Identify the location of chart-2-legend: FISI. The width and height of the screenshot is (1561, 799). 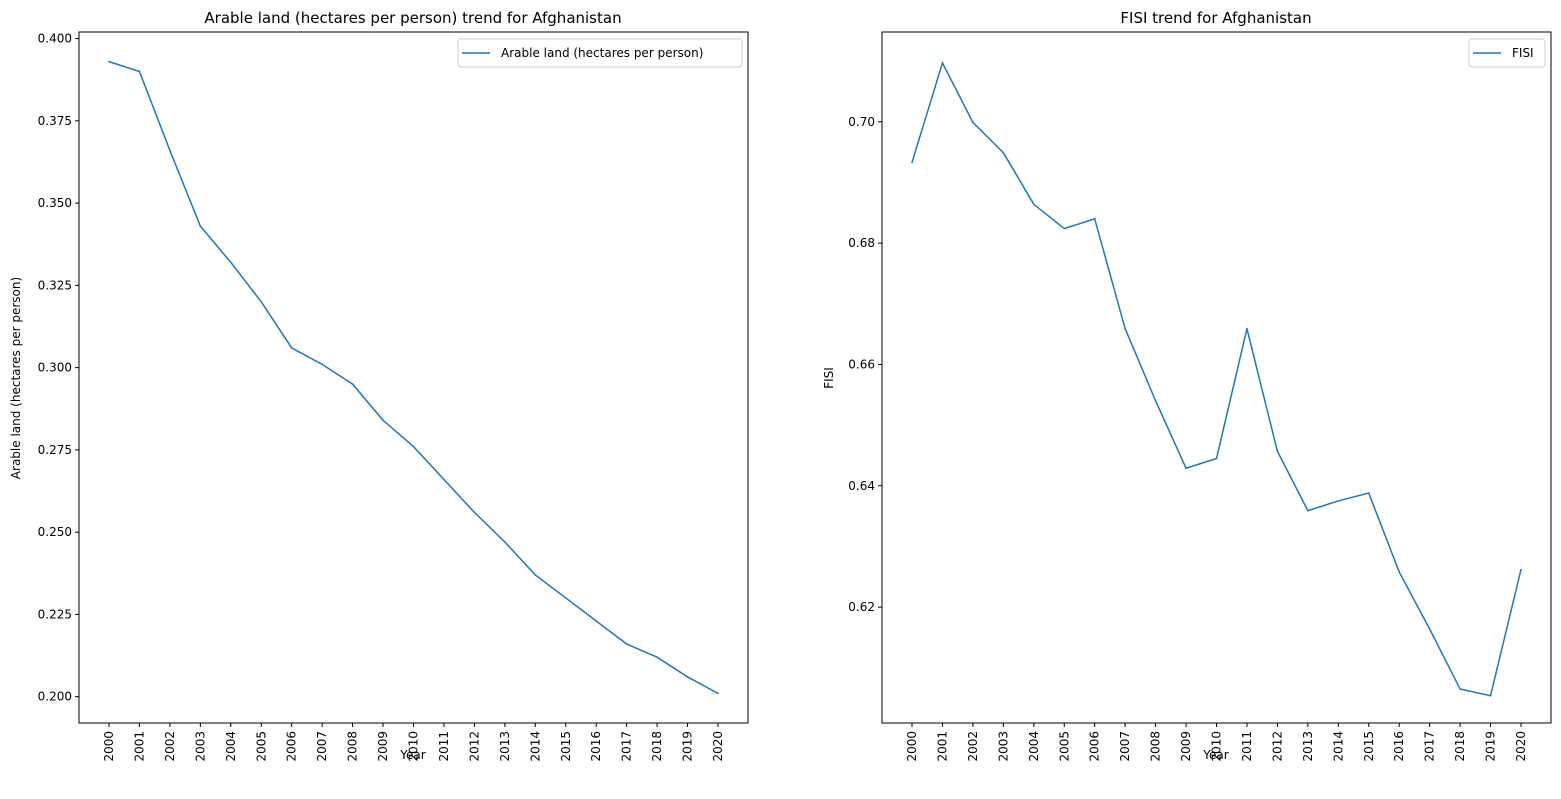
(1507, 53).